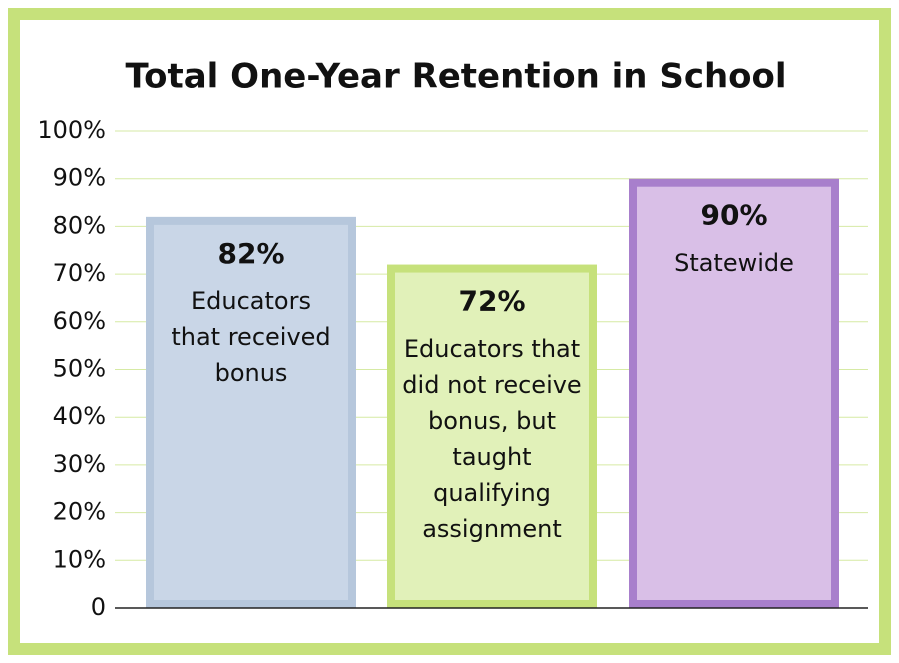 Image resolution: width=899 pixels, height=663 pixels. I want to click on category-label: Statewide, so click(734, 262).